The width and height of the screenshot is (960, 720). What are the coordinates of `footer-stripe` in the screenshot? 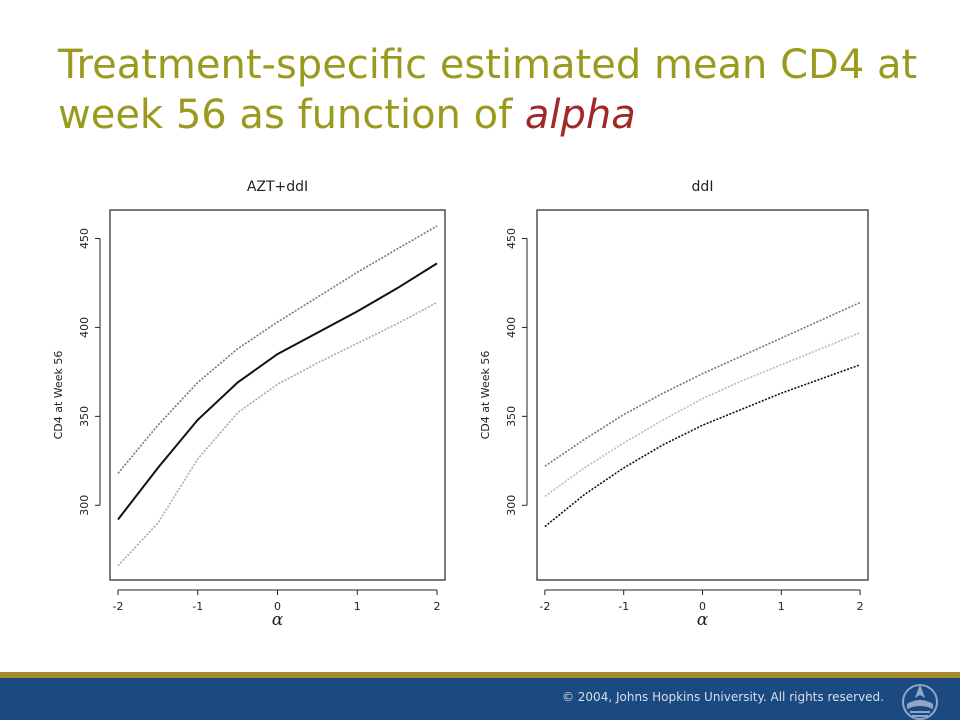 It's located at (480, 675).